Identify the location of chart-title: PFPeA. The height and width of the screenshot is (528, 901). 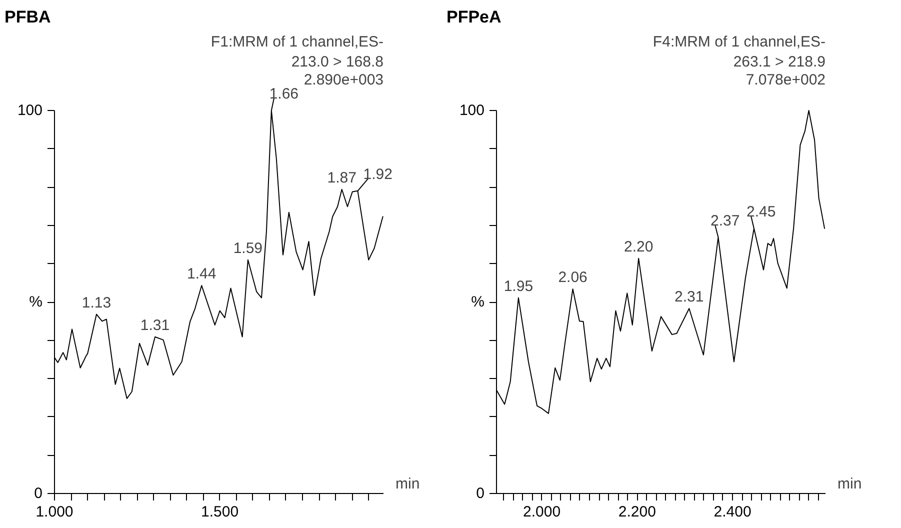
(474, 17).